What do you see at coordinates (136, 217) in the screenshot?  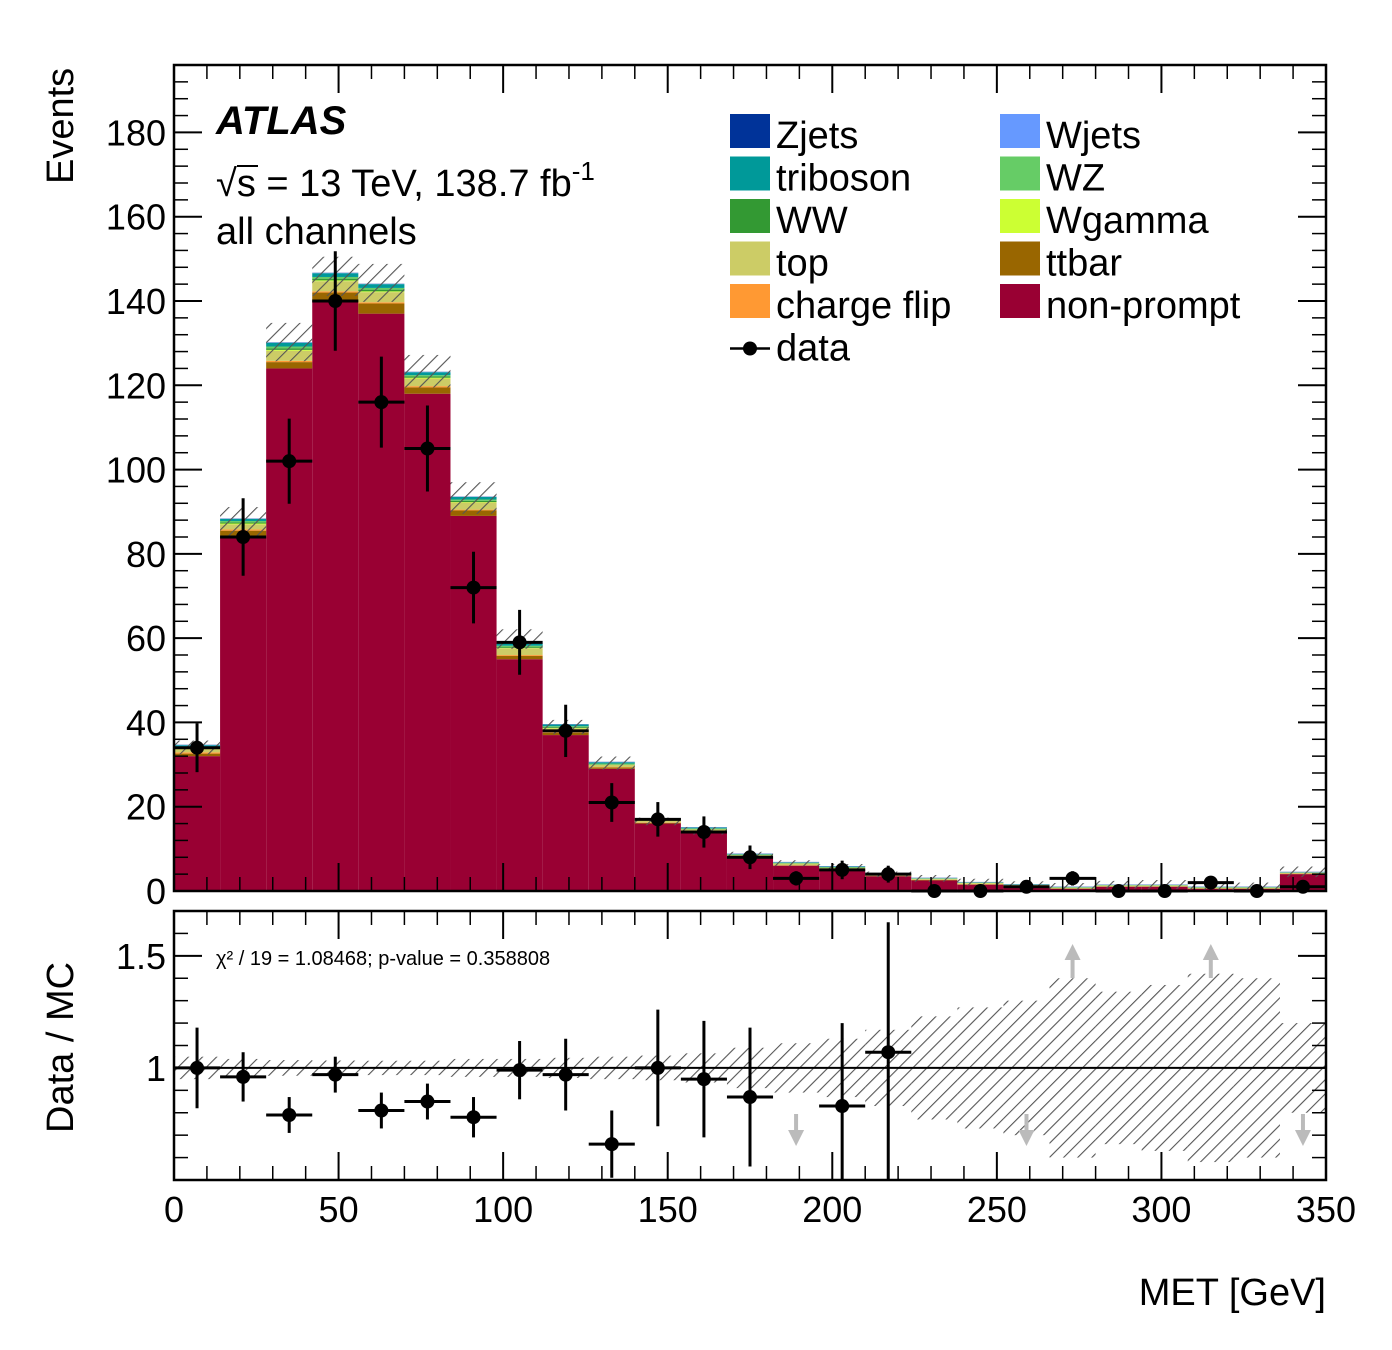 I see `y-tick-label: 160` at bounding box center [136, 217].